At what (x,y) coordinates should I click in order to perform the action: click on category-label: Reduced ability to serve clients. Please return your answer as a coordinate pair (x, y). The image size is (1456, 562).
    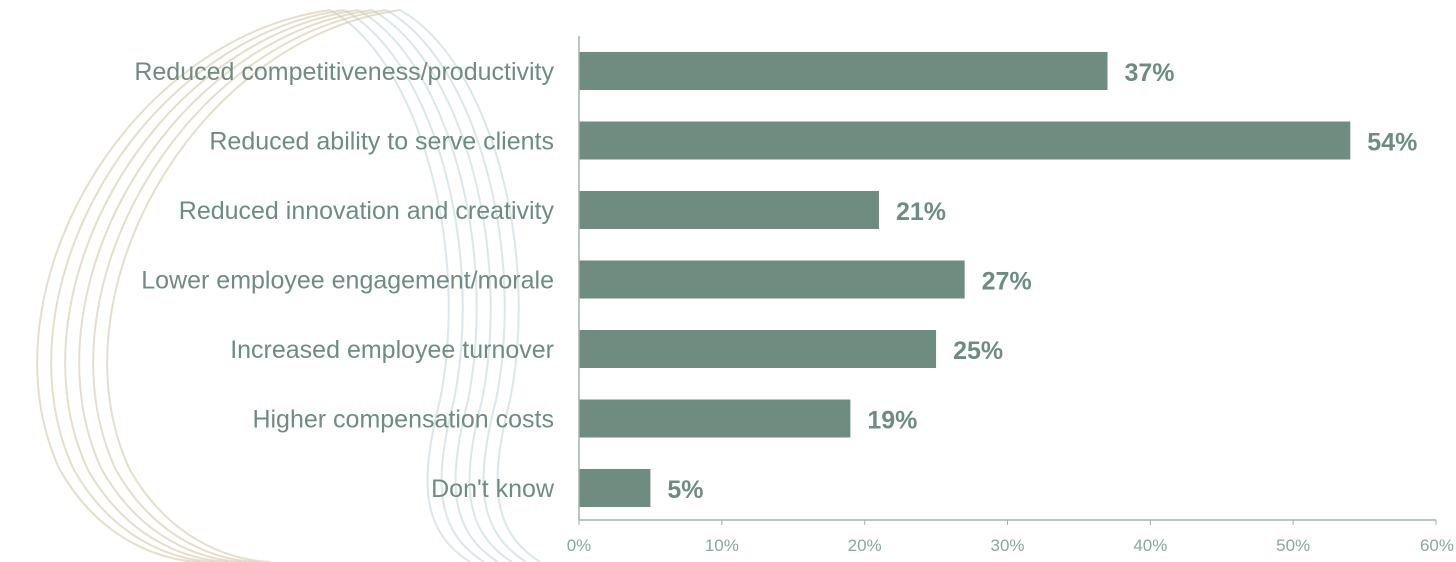
    Looking at the image, I should click on (381, 142).